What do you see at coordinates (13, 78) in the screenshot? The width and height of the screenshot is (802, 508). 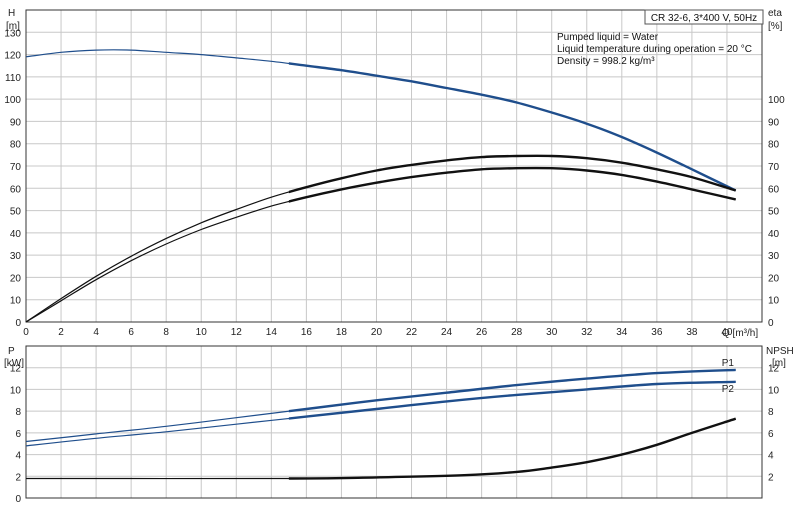 I see `y-tick-label: 110` at bounding box center [13, 78].